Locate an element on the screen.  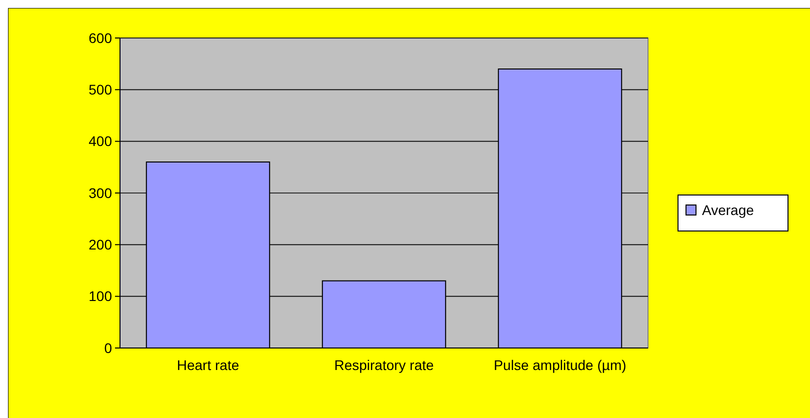
y-tick-label: 0 is located at coordinates (108, 348).